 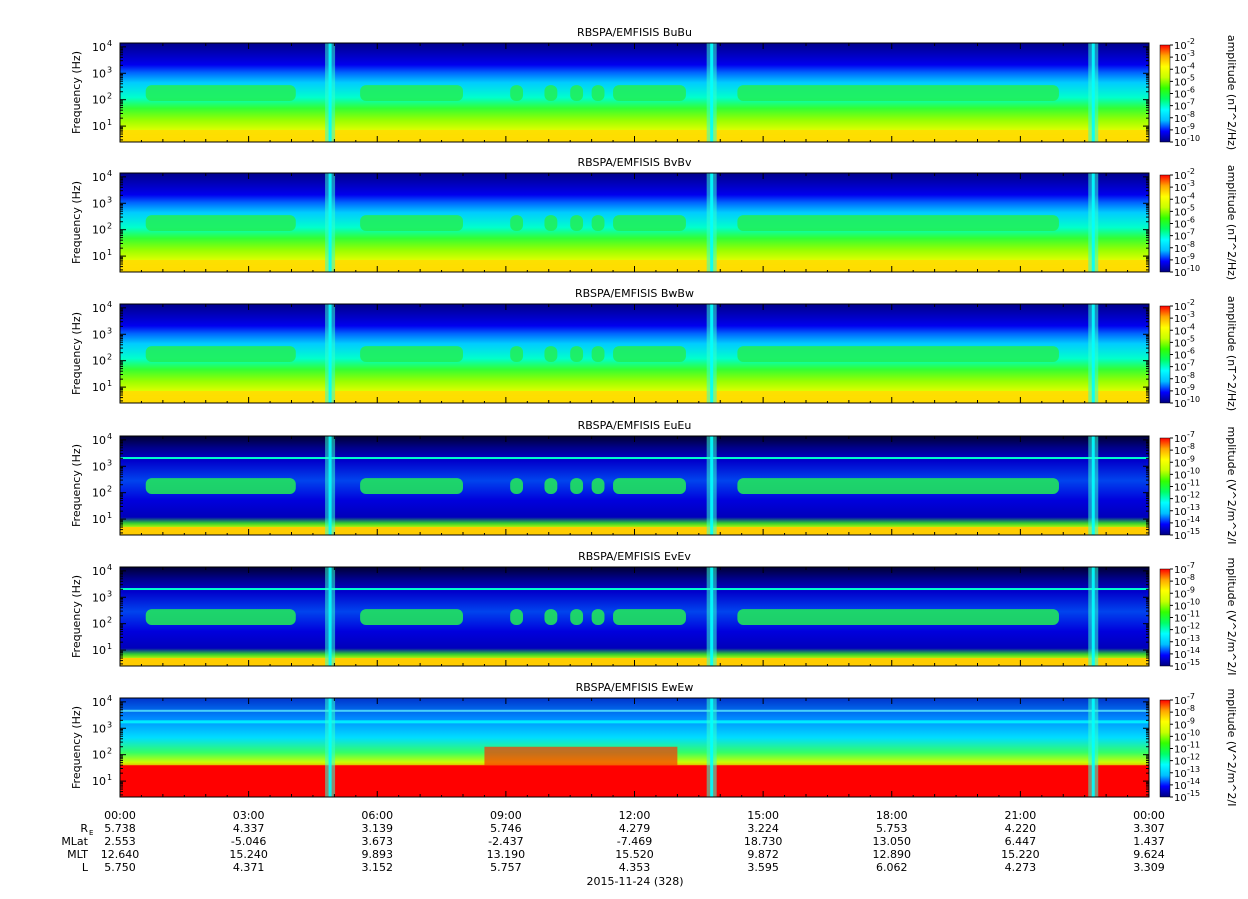 What do you see at coordinates (91, 833) in the screenshot?
I see `ephemeris-row-label-sub: E` at bounding box center [91, 833].